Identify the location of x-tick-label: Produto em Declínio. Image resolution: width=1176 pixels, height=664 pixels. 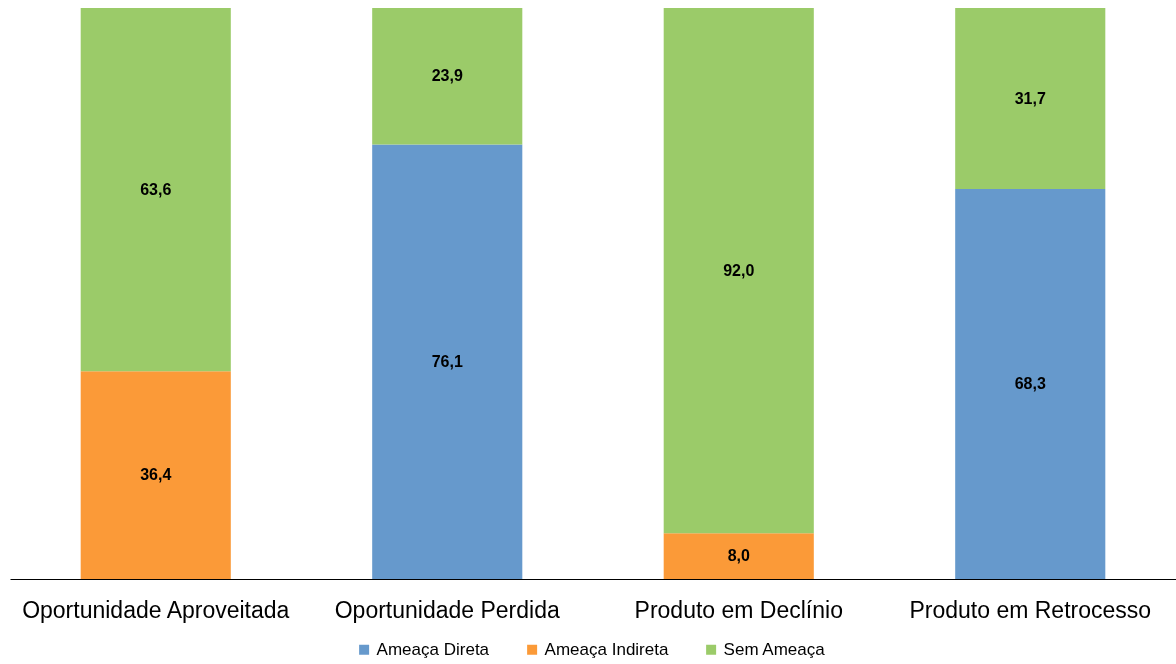
(738, 609).